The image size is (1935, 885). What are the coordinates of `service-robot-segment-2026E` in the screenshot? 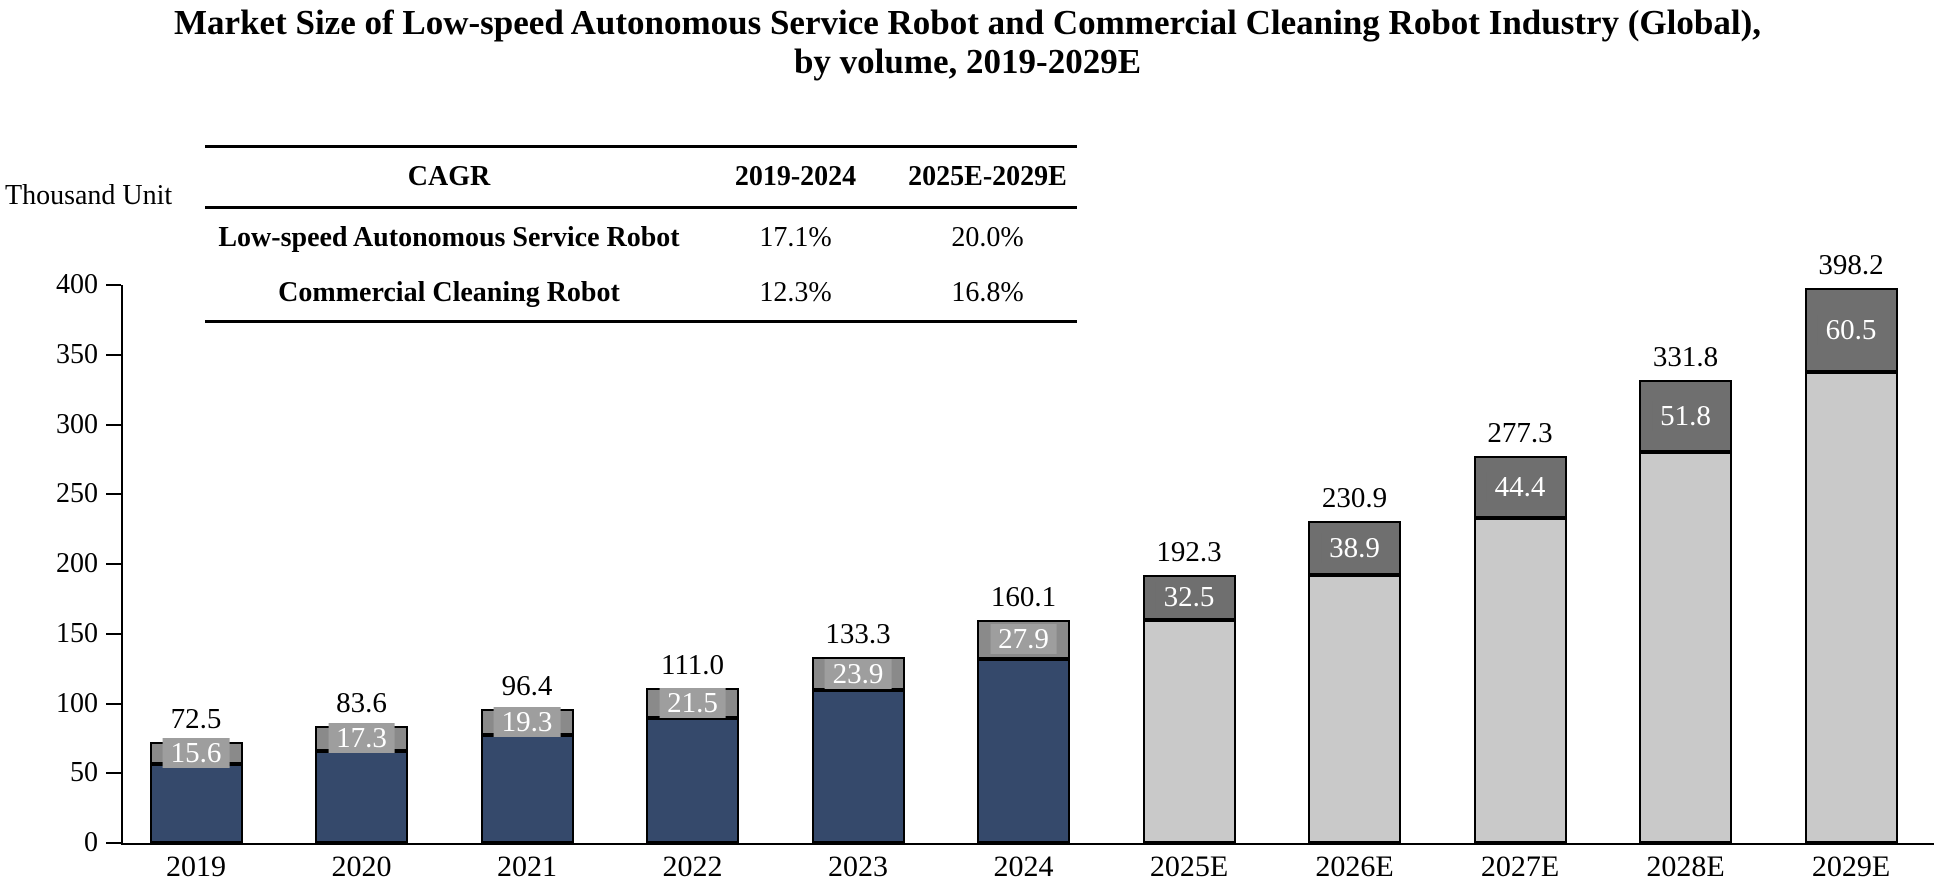 It's located at (1354, 709).